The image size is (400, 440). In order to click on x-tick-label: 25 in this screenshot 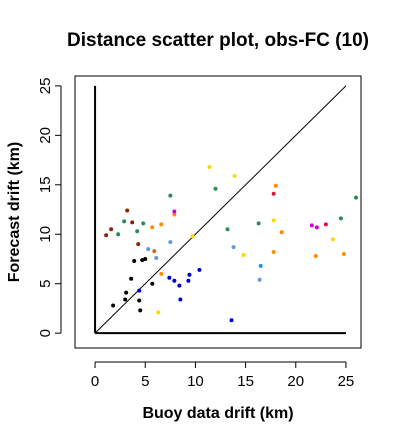, I will do `click(346, 381)`.